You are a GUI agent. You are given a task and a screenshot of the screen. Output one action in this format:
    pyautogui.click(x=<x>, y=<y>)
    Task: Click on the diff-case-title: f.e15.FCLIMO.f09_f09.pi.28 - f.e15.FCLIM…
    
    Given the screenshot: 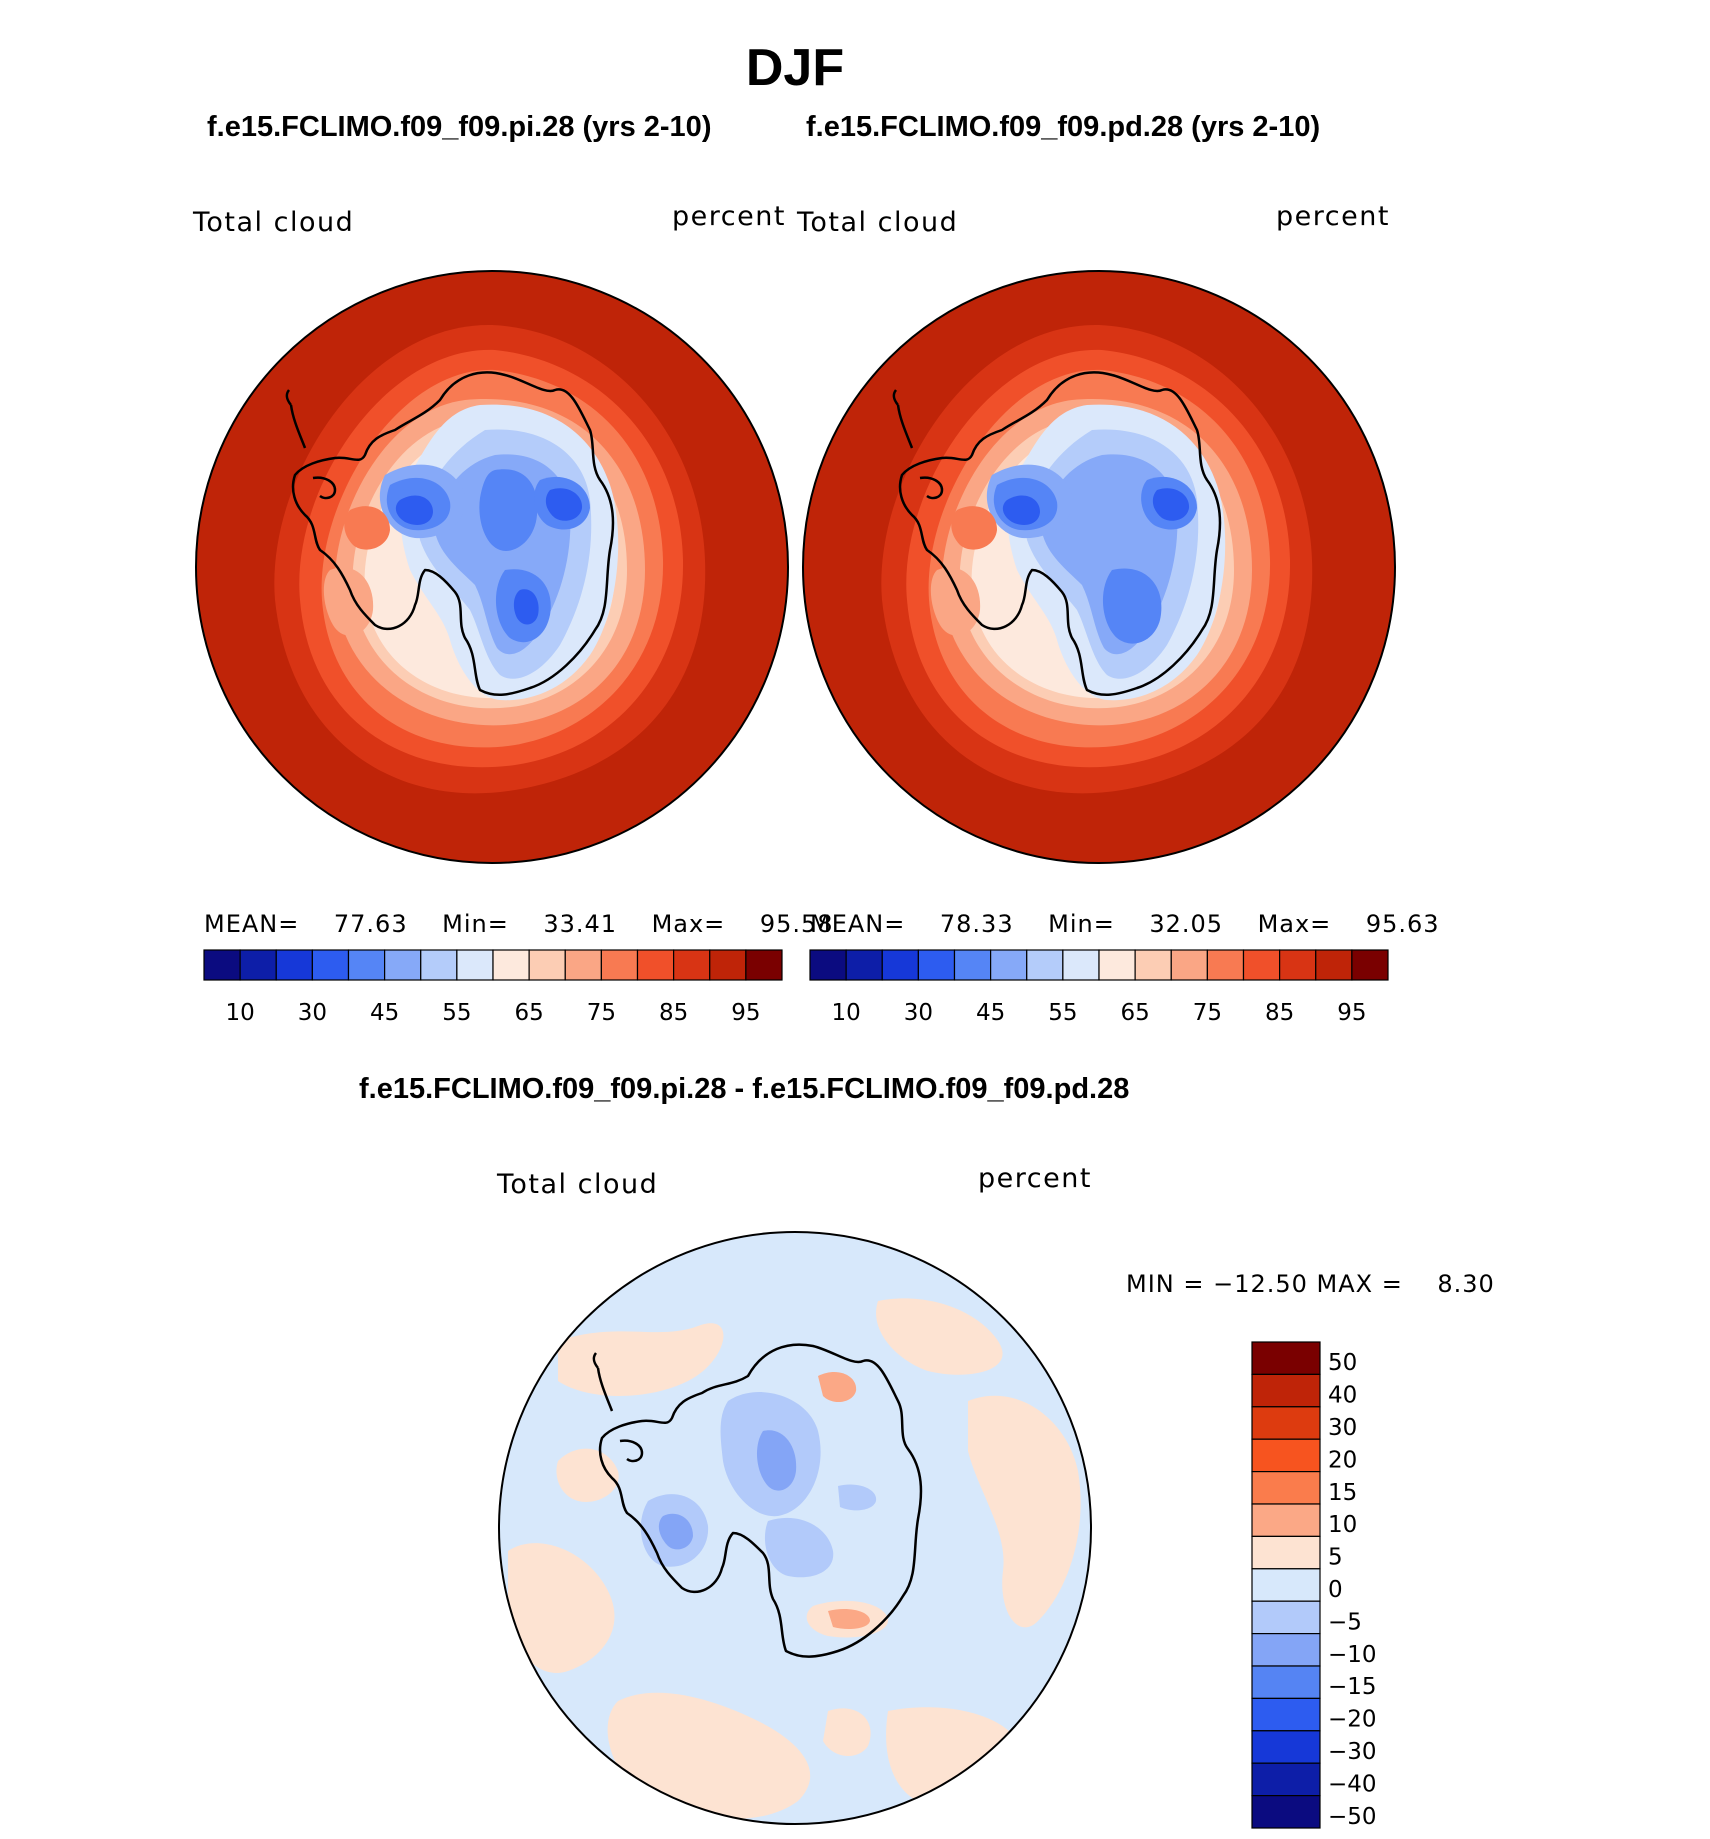 What is the action you would take?
    pyautogui.click(x=744, y=1089)
    